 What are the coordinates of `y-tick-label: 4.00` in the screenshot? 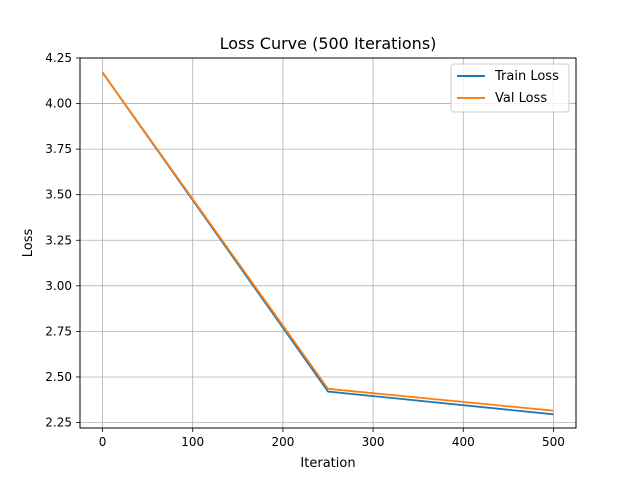 It's located at (58, 104).